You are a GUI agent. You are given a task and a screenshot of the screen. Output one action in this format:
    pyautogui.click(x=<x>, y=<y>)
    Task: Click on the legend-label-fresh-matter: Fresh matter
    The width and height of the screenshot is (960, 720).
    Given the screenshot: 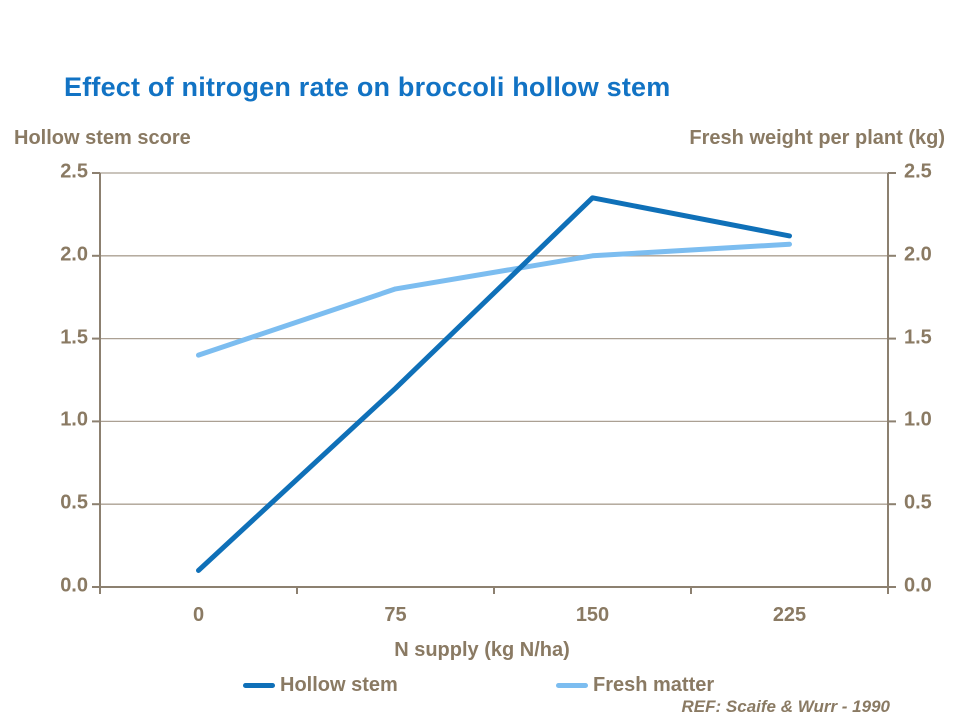 What is the action you would take?
    pyautogui.click(x=654, y=685)
    